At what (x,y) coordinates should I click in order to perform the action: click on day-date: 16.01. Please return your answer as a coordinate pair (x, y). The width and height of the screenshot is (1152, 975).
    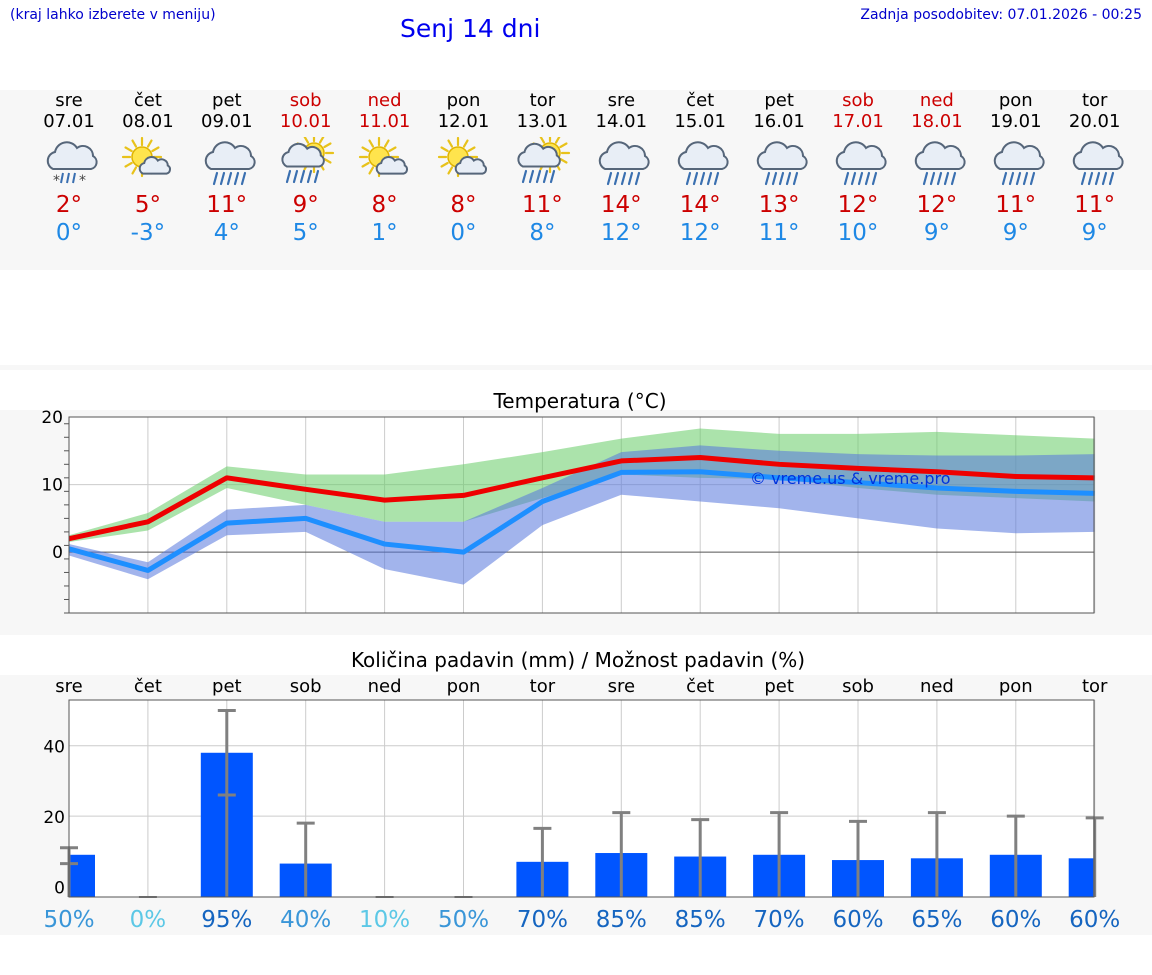
    Looking at the image, I should click on (779, 121).